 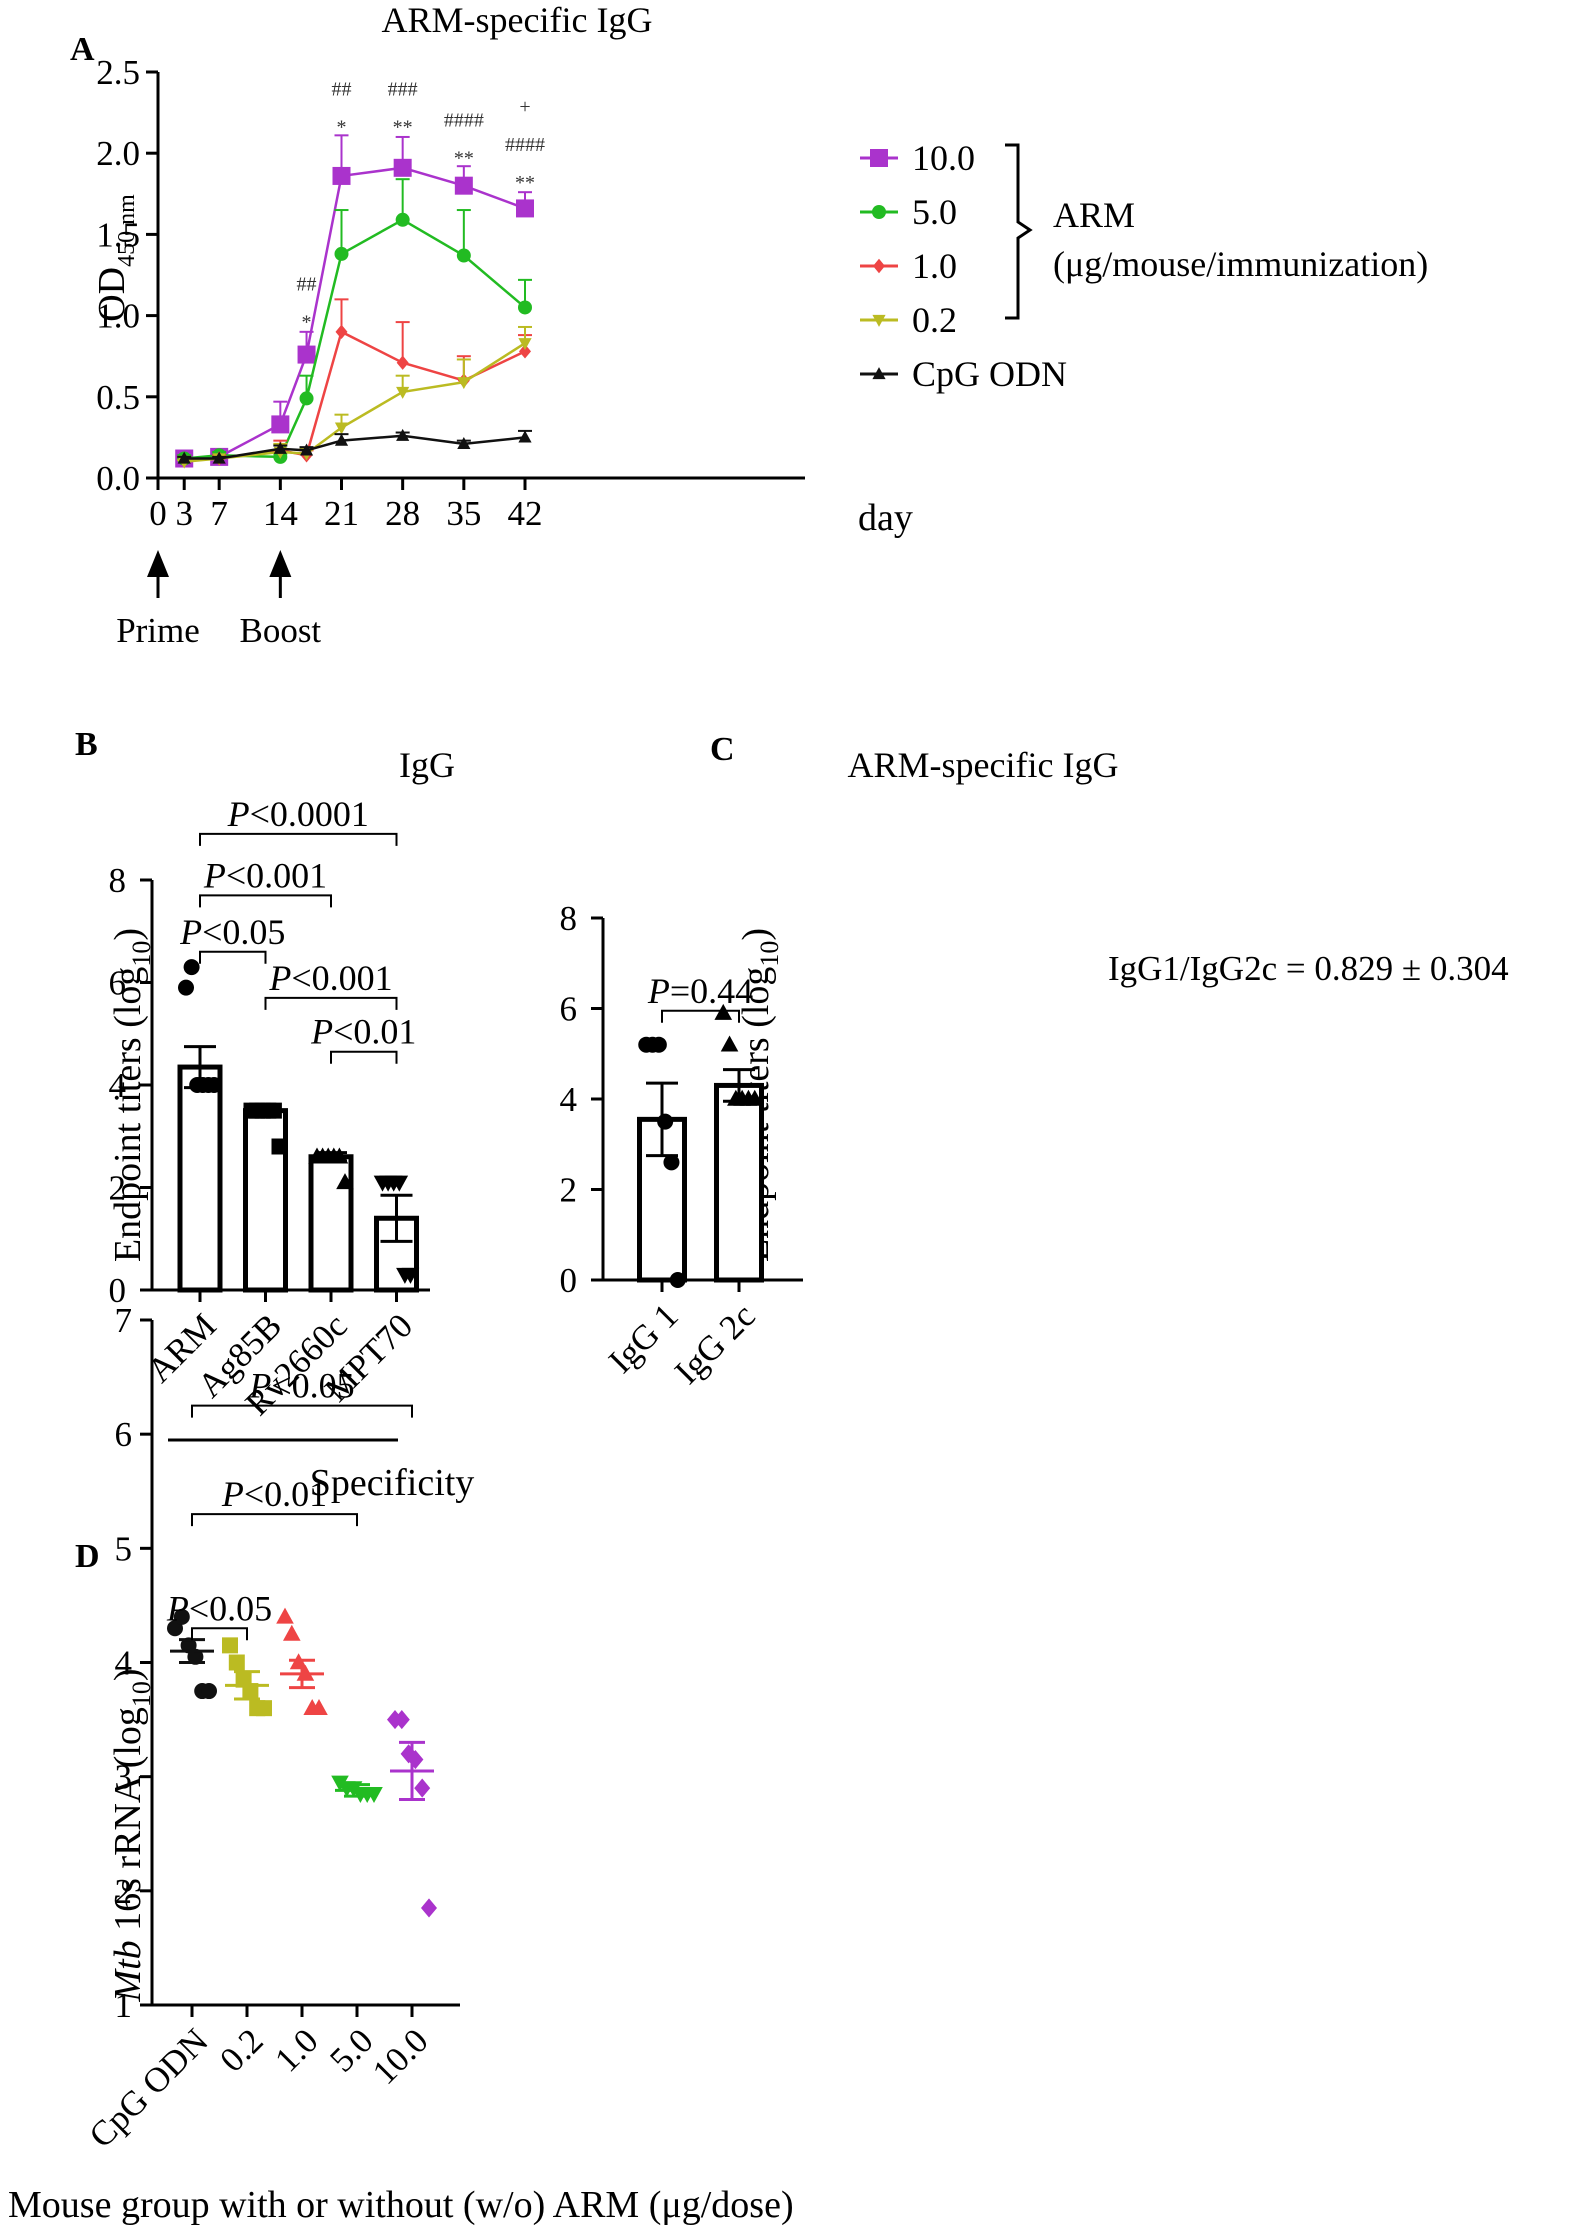 What do you see at coordinates (342, 128) in the screenshot?
I see `a-significance-mark: *` at bounding box center [342, 128].